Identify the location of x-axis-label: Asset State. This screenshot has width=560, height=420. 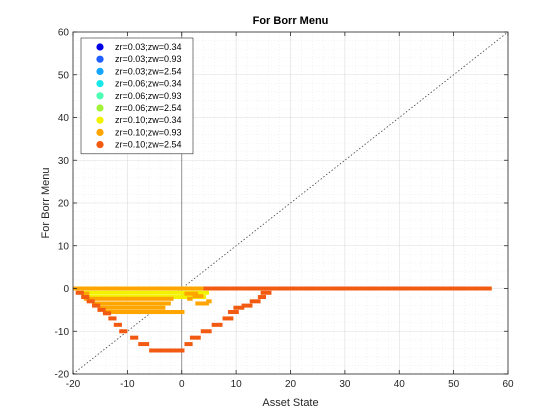
(290, 403).